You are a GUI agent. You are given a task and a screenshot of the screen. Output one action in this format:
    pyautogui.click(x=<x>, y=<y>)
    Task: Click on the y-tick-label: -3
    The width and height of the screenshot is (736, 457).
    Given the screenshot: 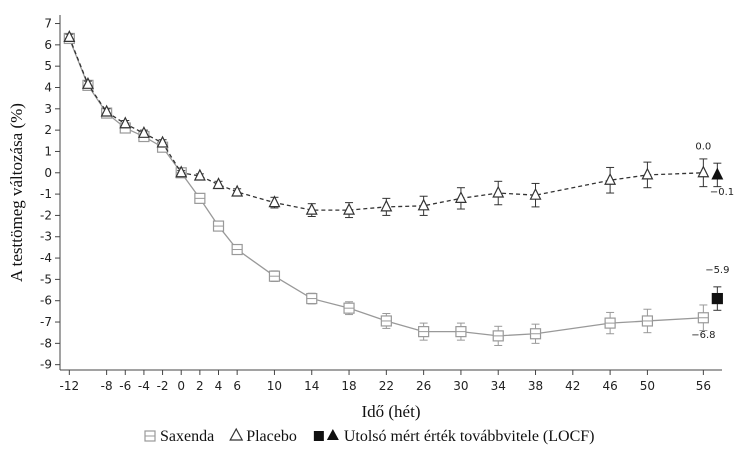 What is the action you would take?
    pyautogui.click(x=46, y=237)
    